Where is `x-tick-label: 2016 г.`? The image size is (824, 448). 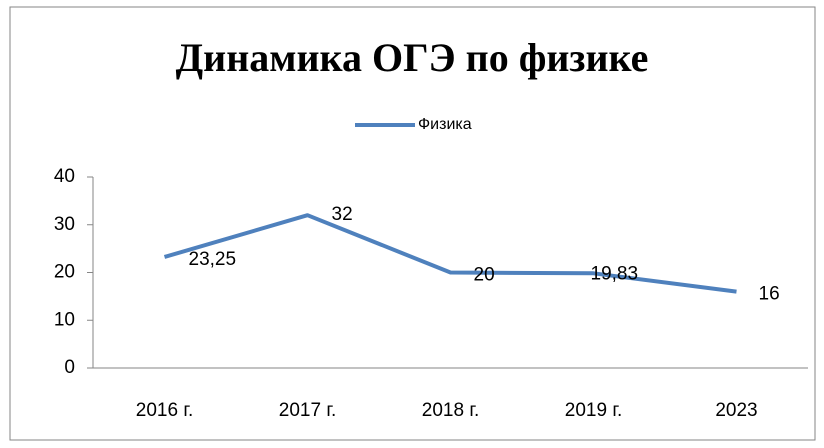
x-tick-label: 2016 г. is located at coordinates (164, 410).